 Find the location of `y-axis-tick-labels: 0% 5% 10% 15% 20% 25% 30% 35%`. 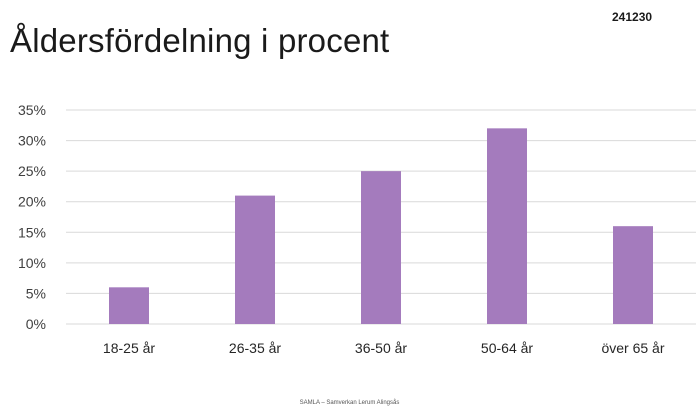

y-axis-tick-labels: 0% 5% 10% 15% 20% 25% 30% 35% is located at coordinates (32, 217).